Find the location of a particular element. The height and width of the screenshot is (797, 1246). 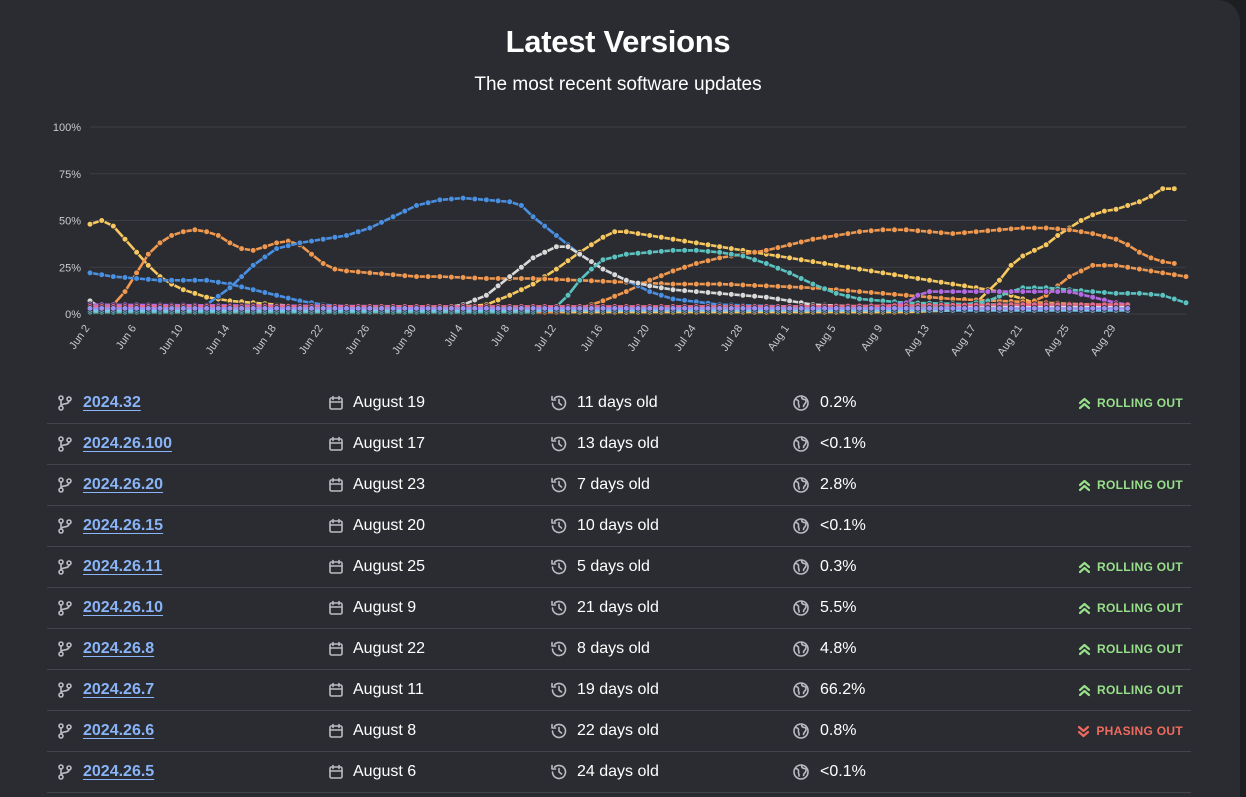

history-icon is located at coordinates (559, 567).